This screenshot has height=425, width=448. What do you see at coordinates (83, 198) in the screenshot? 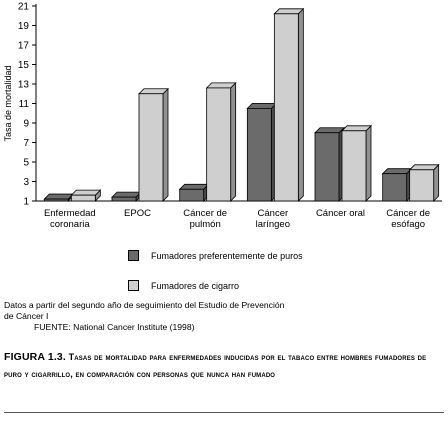
I see `bar-s1-c0` at bounding box center [83, 198].